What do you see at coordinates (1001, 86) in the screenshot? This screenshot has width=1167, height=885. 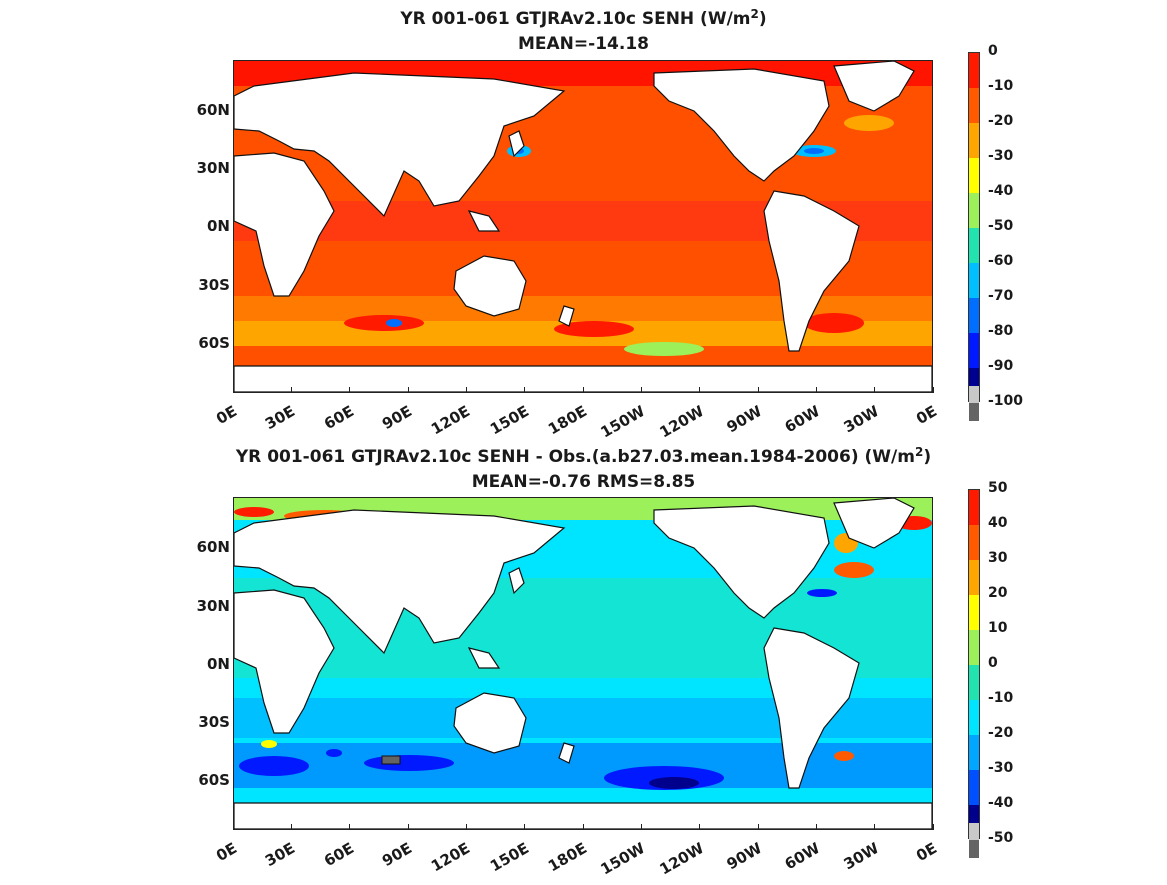 I see `colorbar-label: -10` at bounding box center [1001, 86].